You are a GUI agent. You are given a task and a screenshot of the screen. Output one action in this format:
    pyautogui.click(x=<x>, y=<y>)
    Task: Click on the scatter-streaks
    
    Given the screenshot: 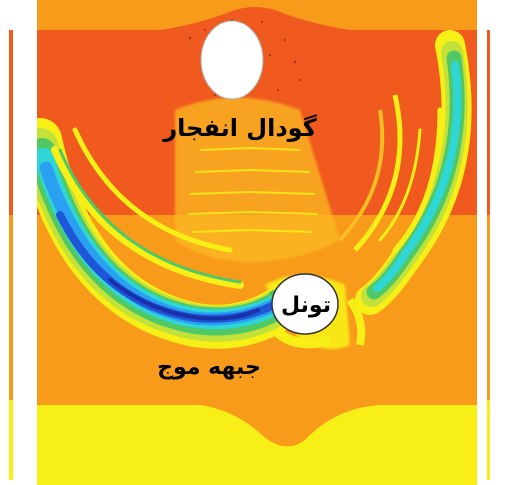 What is the action you would take?
    pyautogui.click(x=253, y=189)
    